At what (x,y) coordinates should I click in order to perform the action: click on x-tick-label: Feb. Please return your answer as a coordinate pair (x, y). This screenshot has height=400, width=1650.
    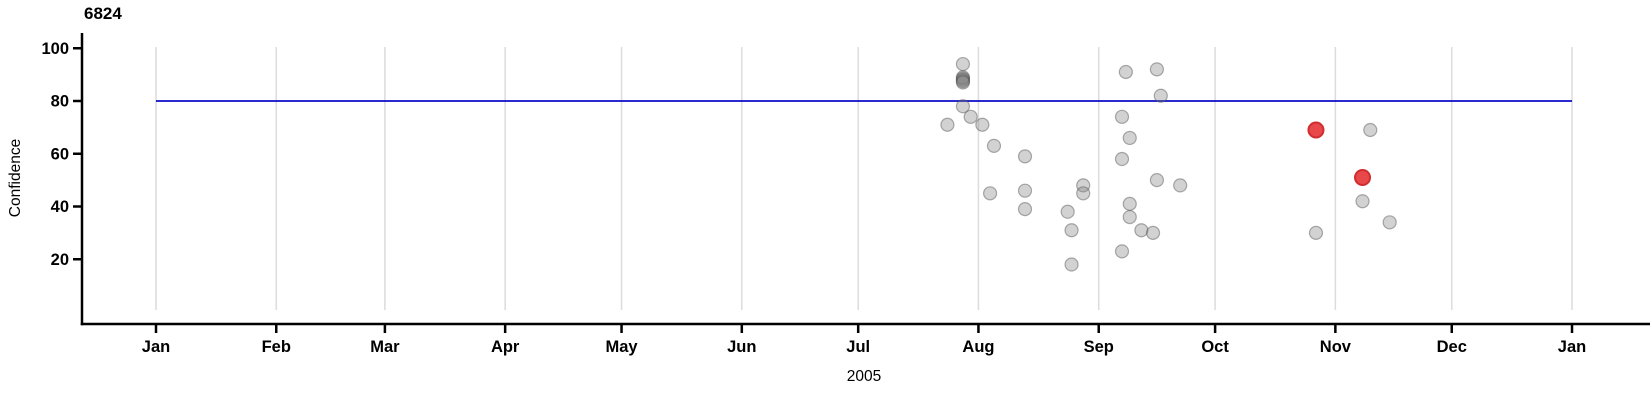
    Looking at the image, I should click on (276, 347).